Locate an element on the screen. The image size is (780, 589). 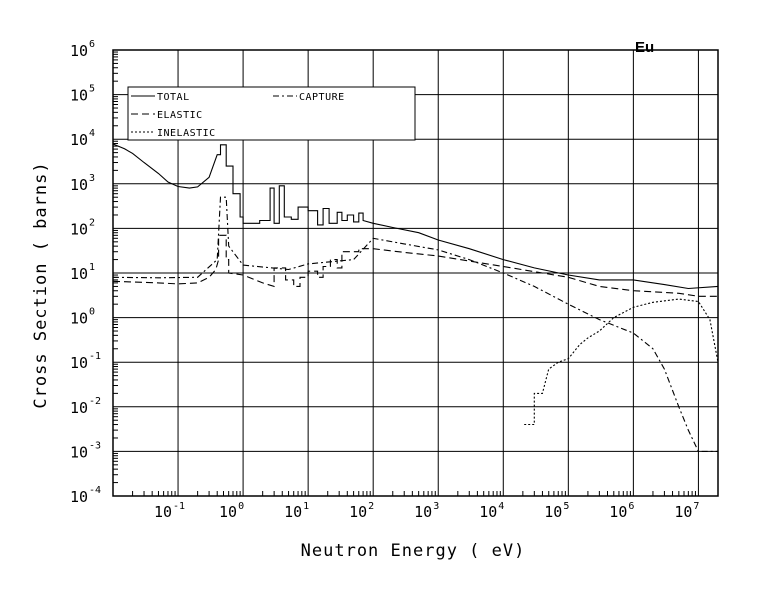
y-tick-exponent: 5 is located at coordinates (92, 89).